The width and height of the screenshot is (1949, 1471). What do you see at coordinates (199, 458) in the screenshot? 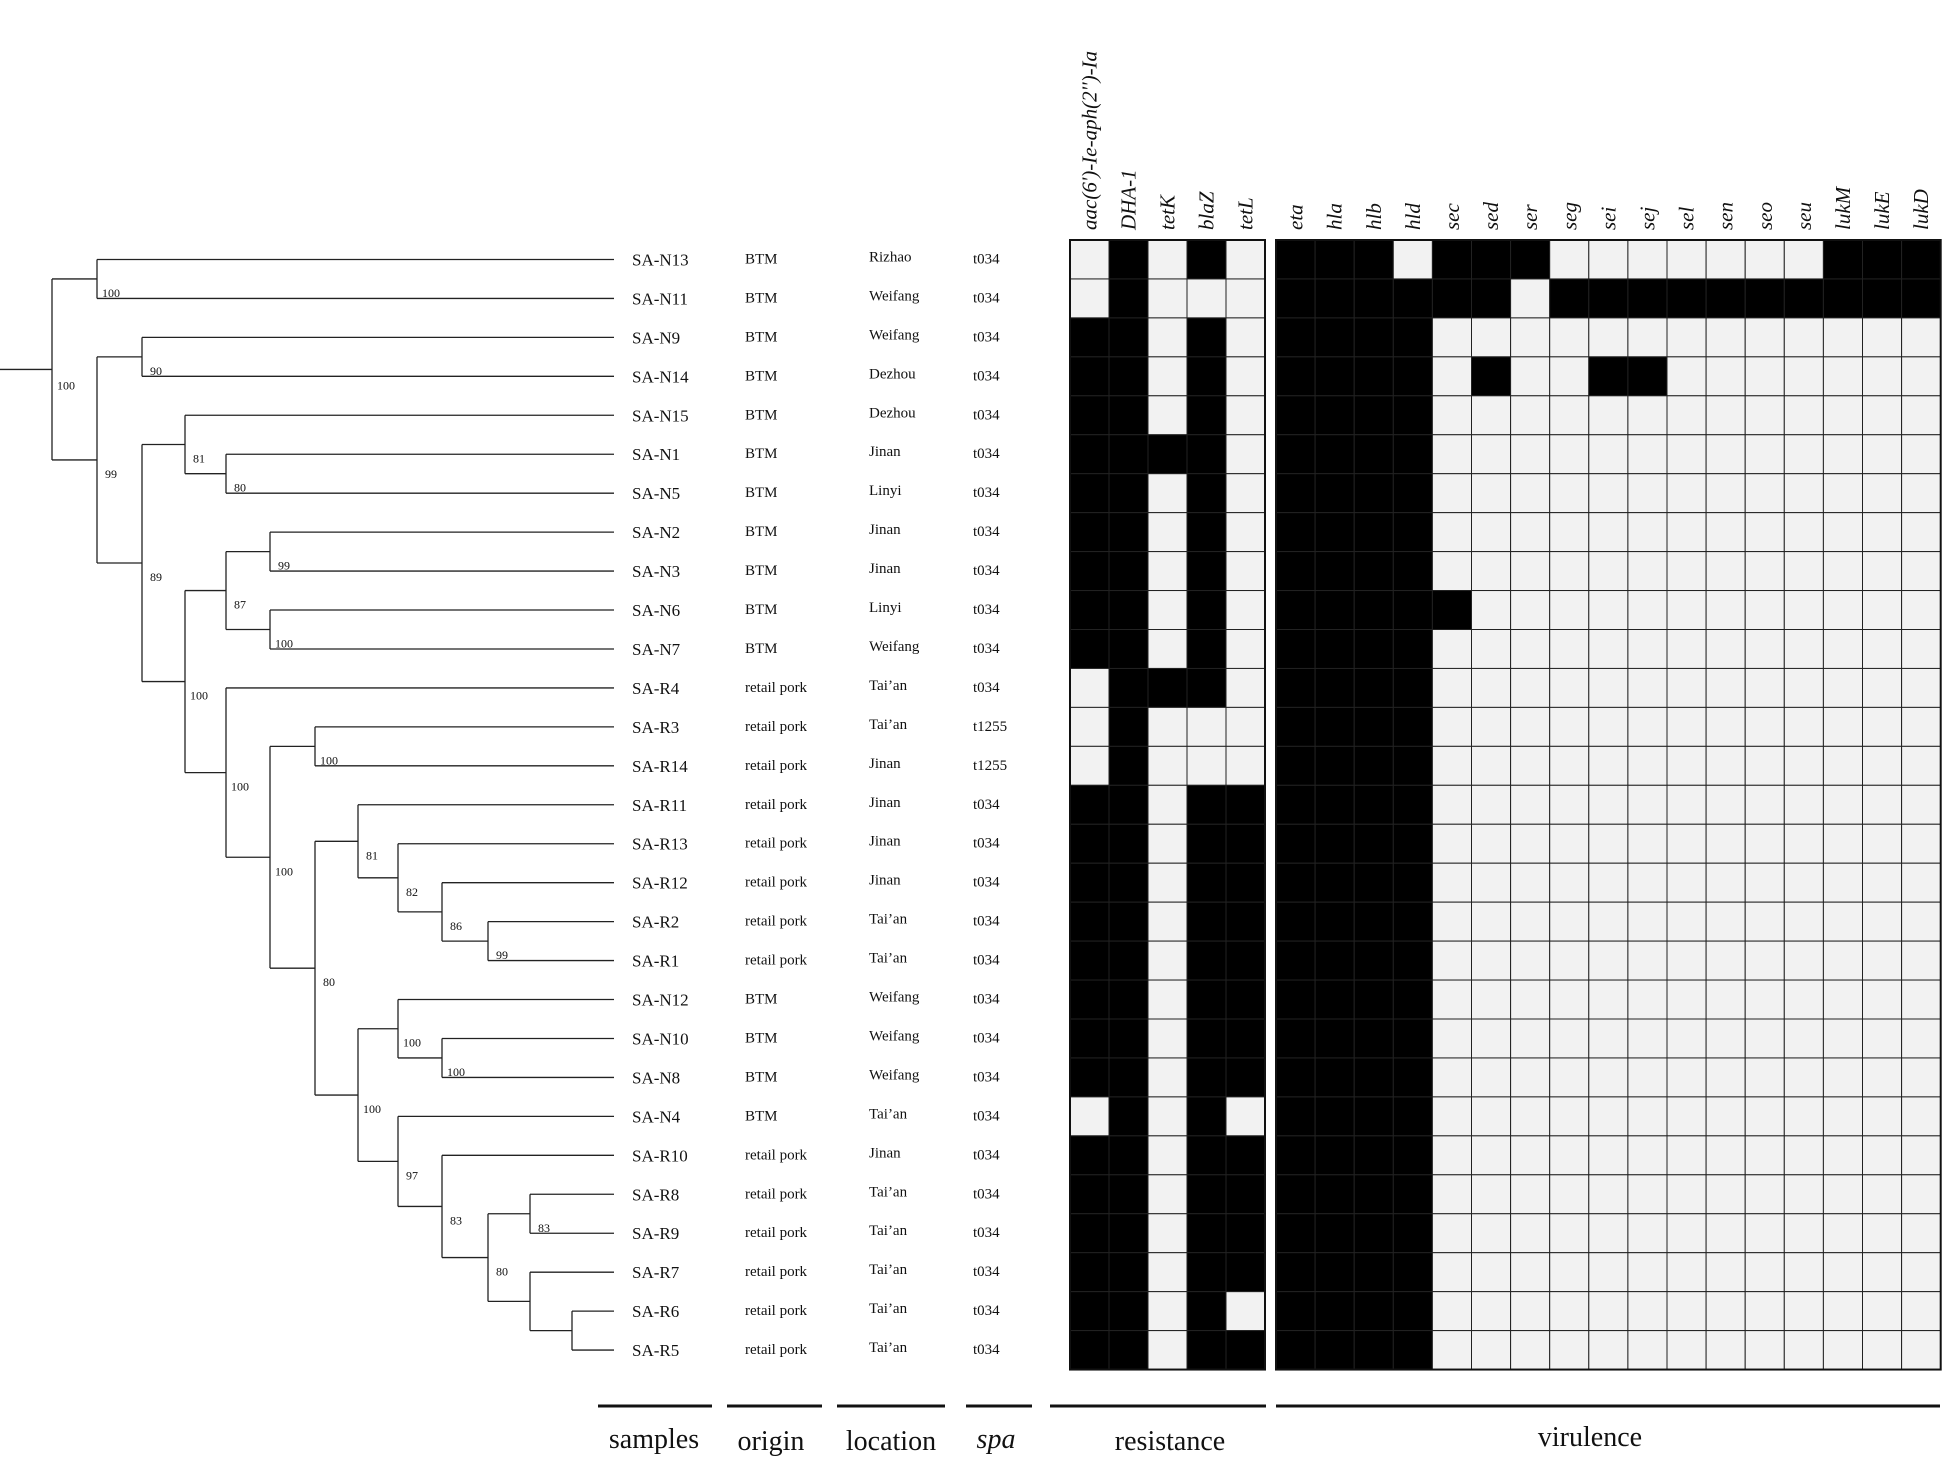
I see `bootstrap-value: 81` at bounding box center [199, 458].